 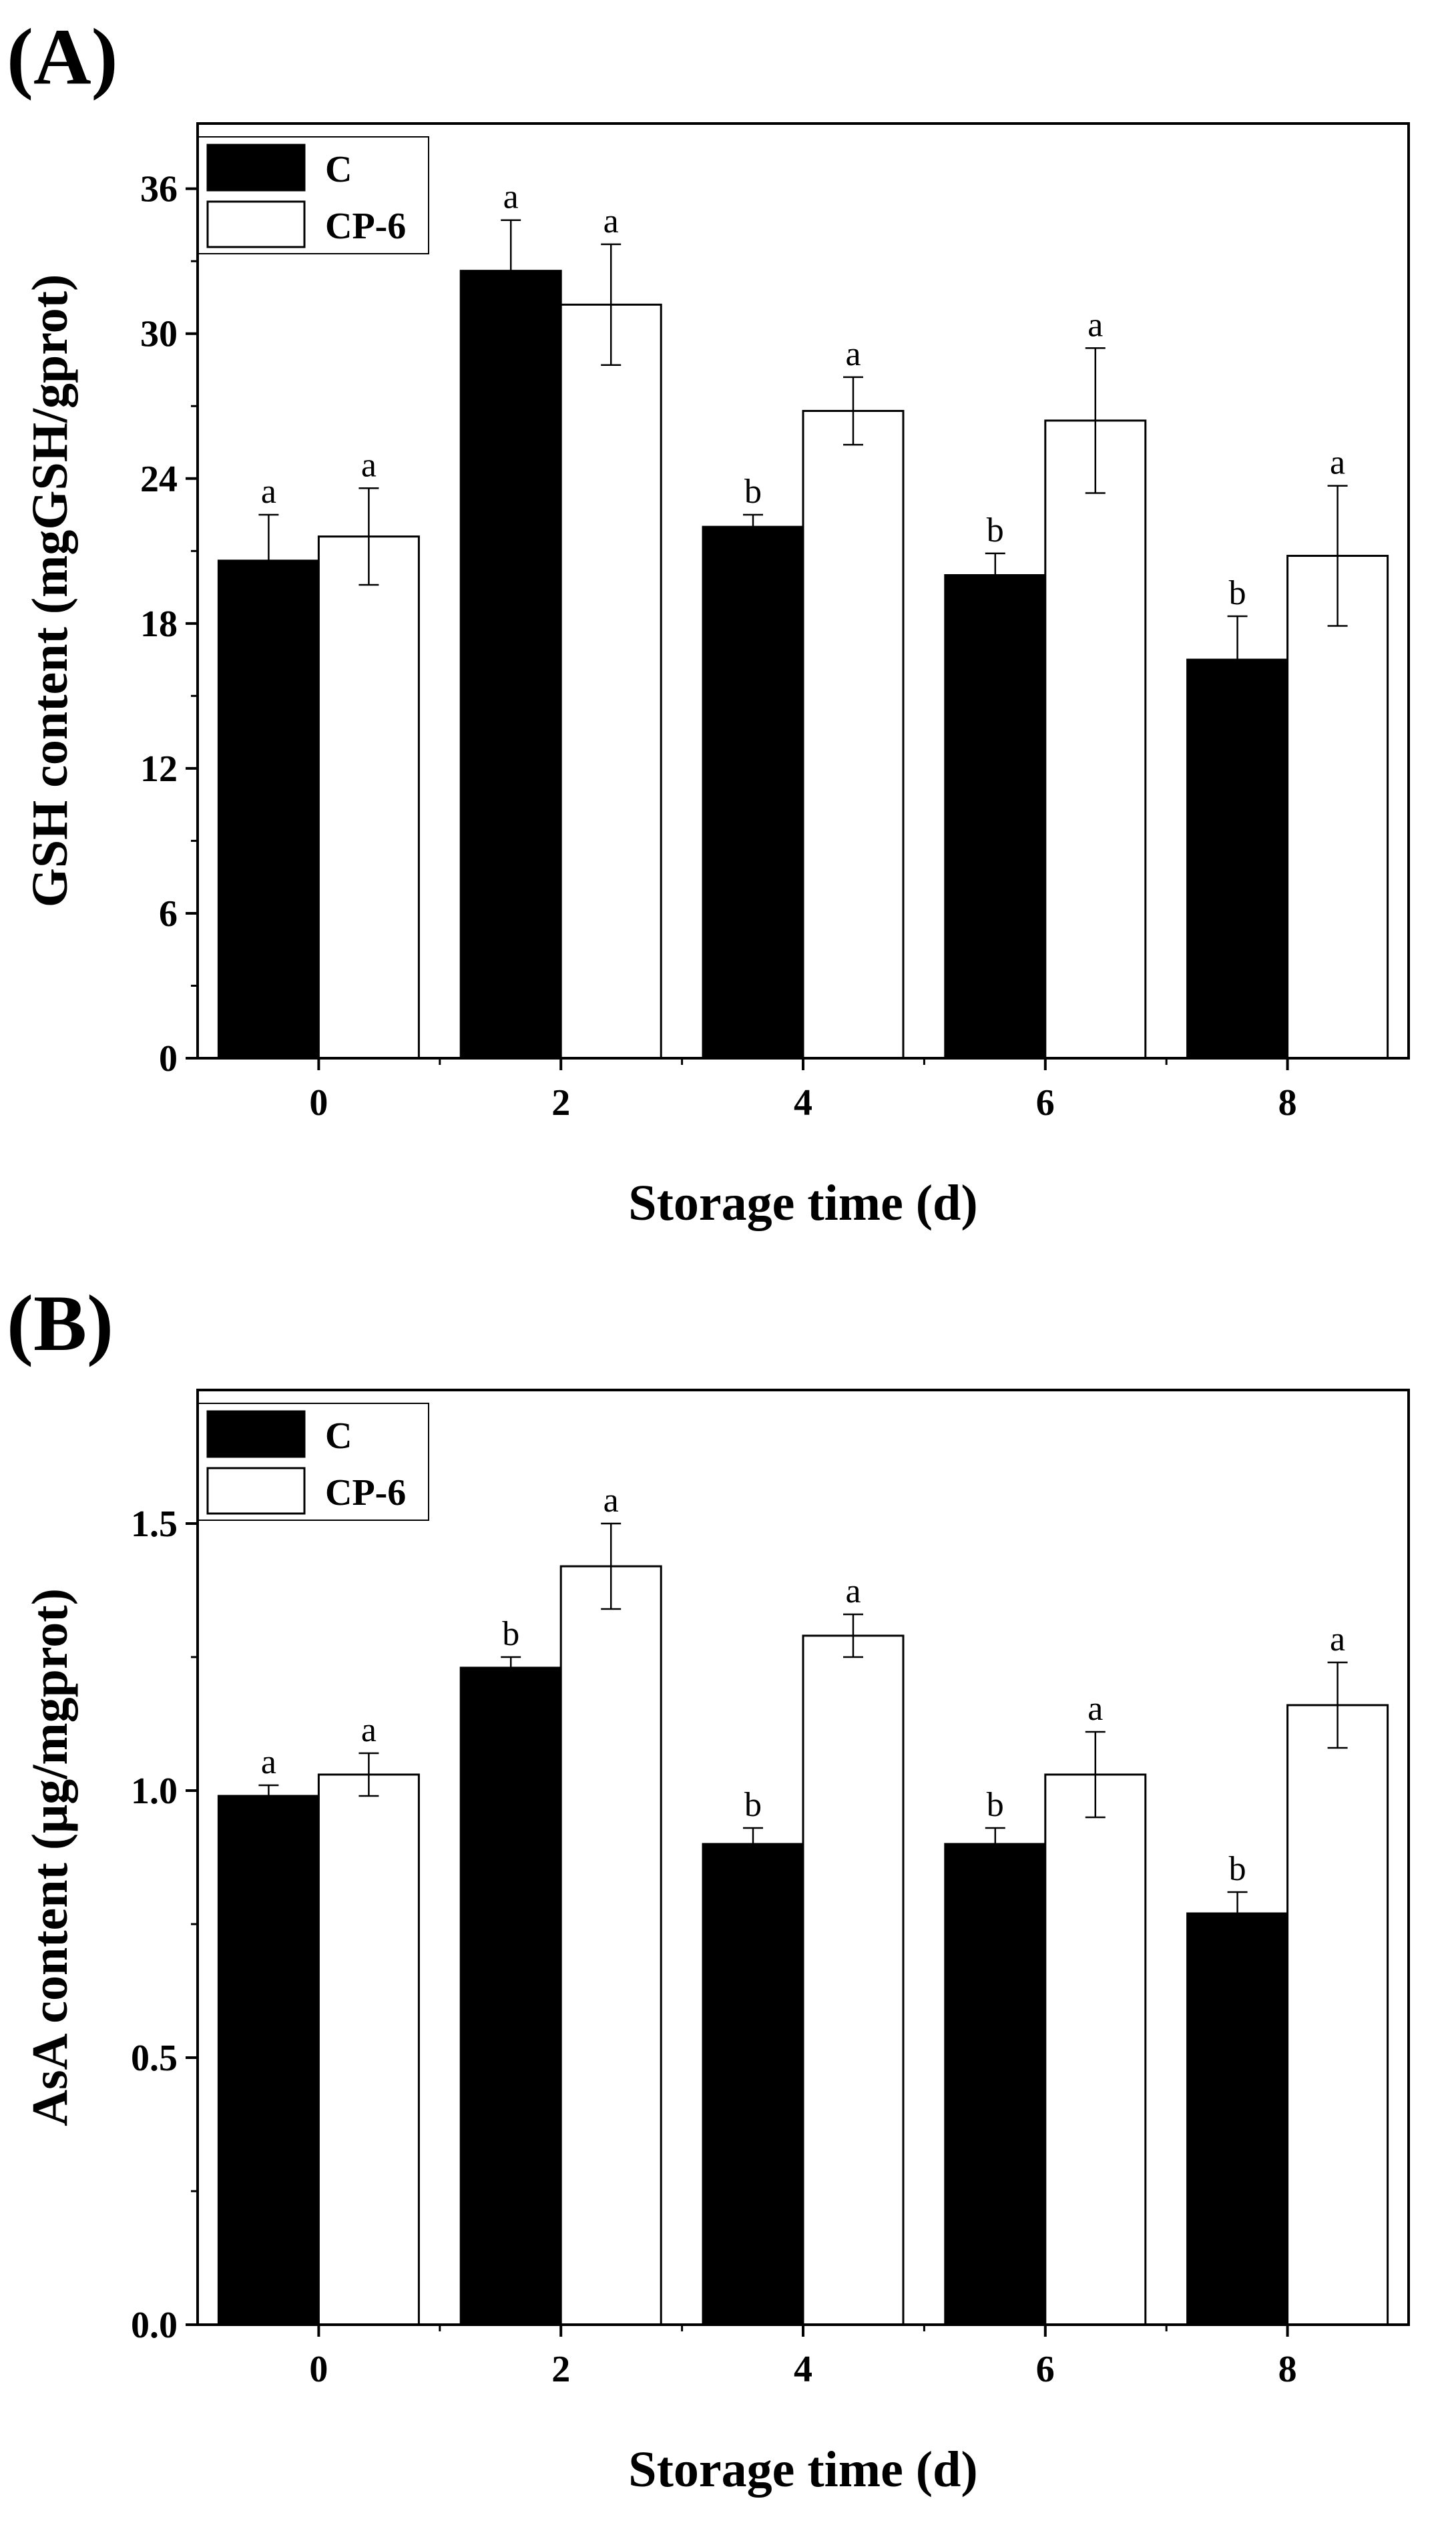 I want to click on asa-significance-label-1-2: a, so click(x=853, y=1591).